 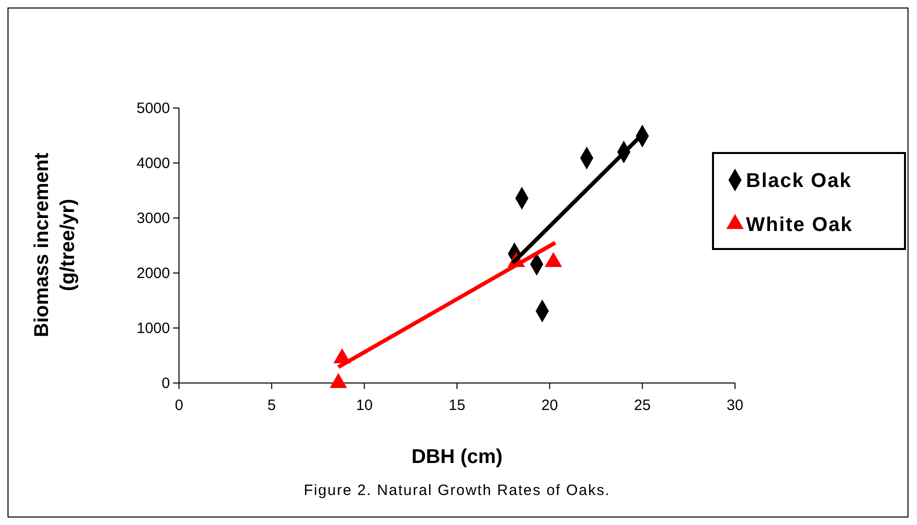 I want to click on legend-label: Black Oak, so click(x=799, y=181).